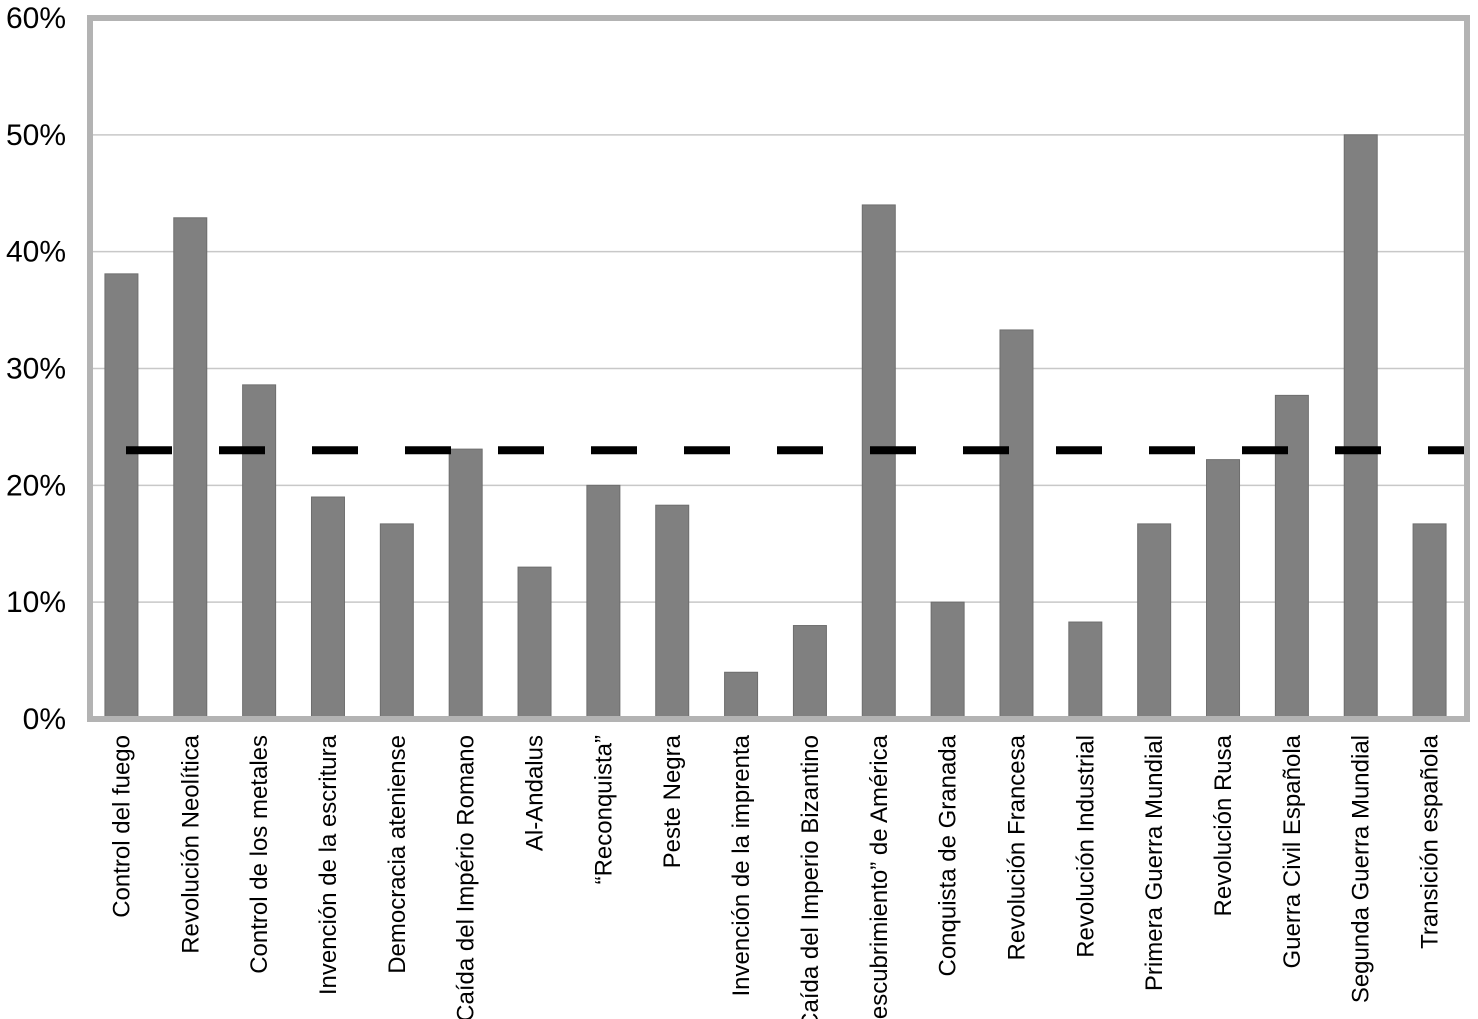 This screenshot has height=1019, width=1478. Describe the element at coordinates (36, 485) in the screenshot. I see `y-tick-label: 20%` at that location.